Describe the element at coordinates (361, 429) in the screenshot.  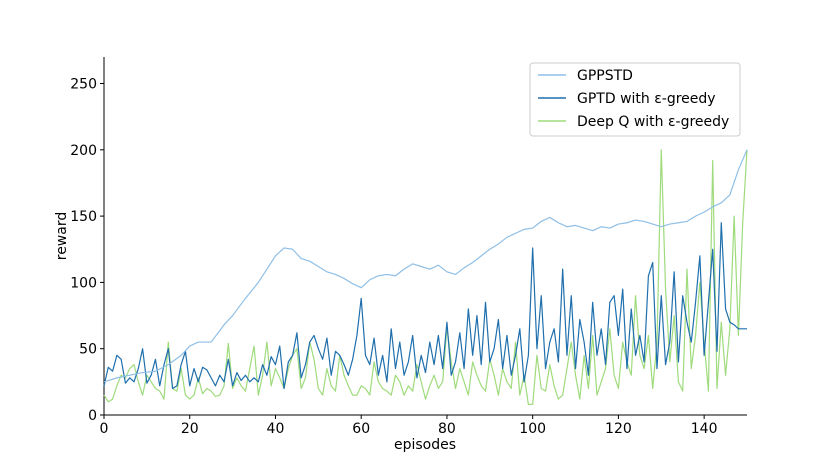
I see `x-tick-label: 60` at that location.